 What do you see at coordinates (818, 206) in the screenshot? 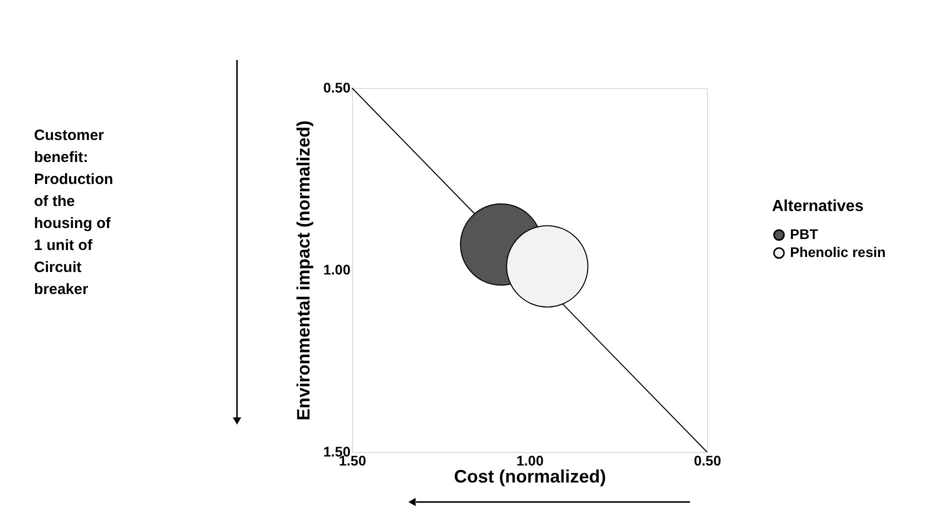
I see `legend-title: Alternatives` at bounding box center [818, 206].